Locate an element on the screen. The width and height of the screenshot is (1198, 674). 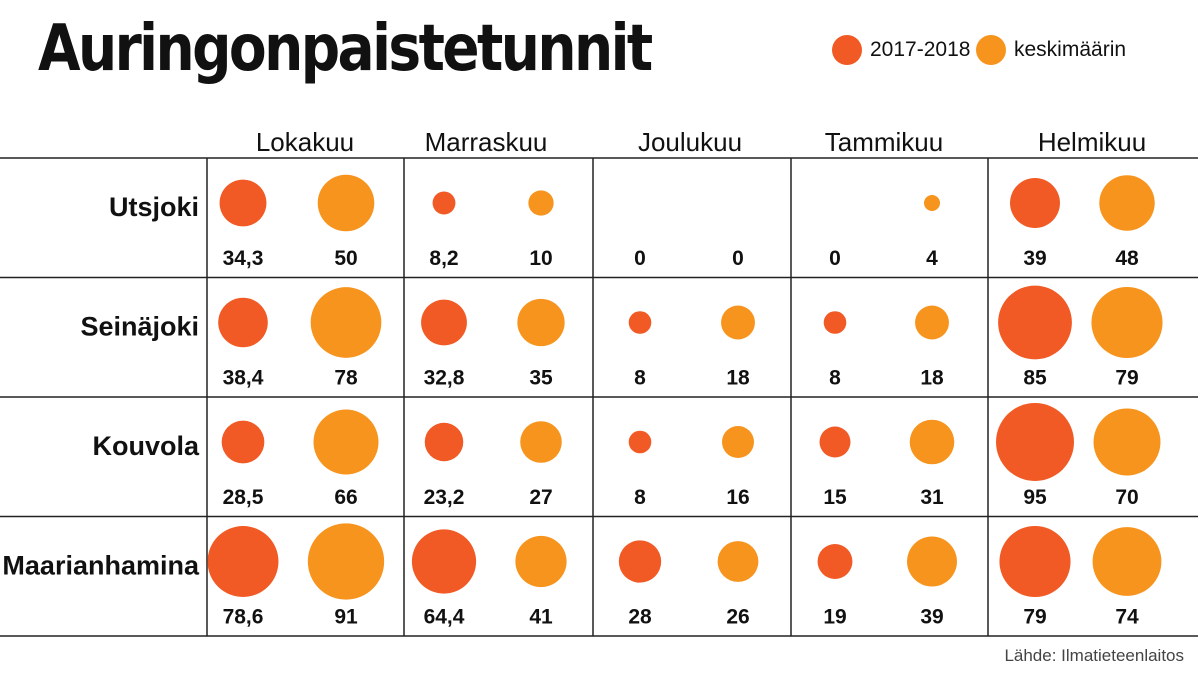
value-label: 28,5 is located at coordinates (243, 497).